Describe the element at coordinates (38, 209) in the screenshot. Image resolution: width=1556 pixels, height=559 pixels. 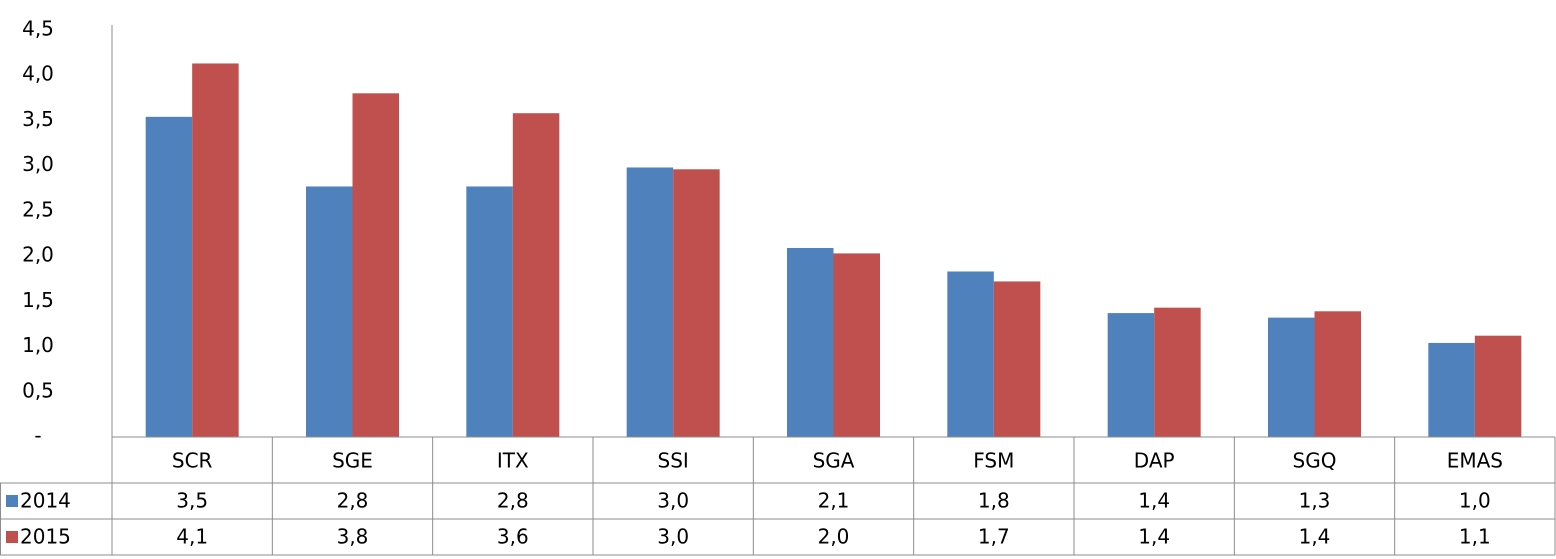
I see `y-tick-label: 2,5` at that location.